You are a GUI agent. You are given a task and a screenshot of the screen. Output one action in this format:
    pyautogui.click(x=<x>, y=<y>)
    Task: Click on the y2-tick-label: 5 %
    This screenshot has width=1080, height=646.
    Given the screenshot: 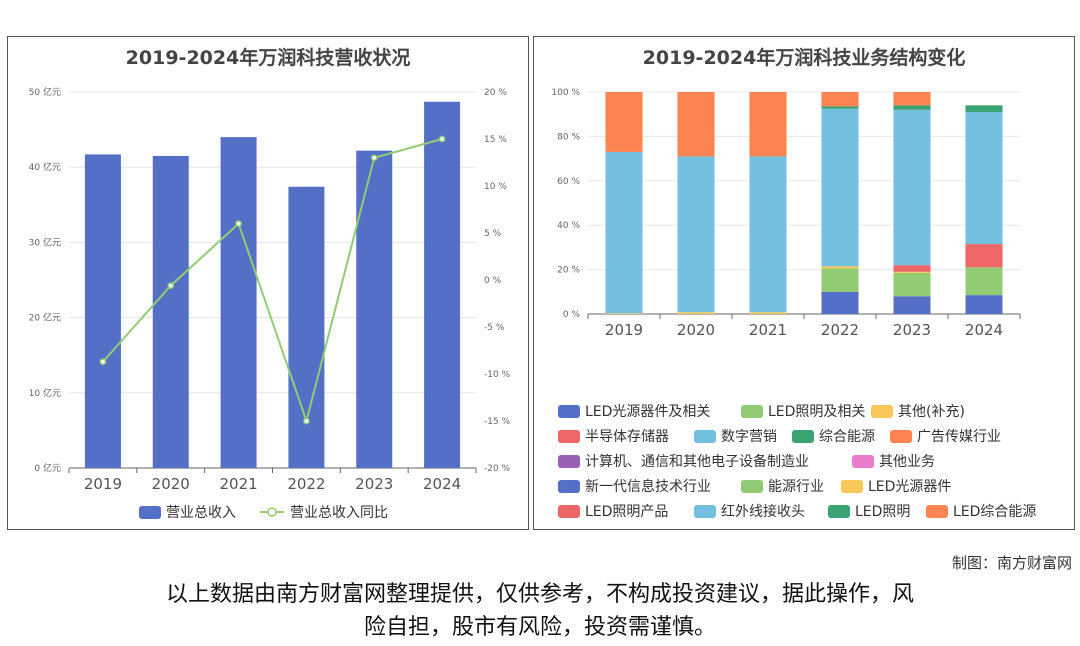 What is the action you would take?
    pyautogui.click(x=493, y=234)
    